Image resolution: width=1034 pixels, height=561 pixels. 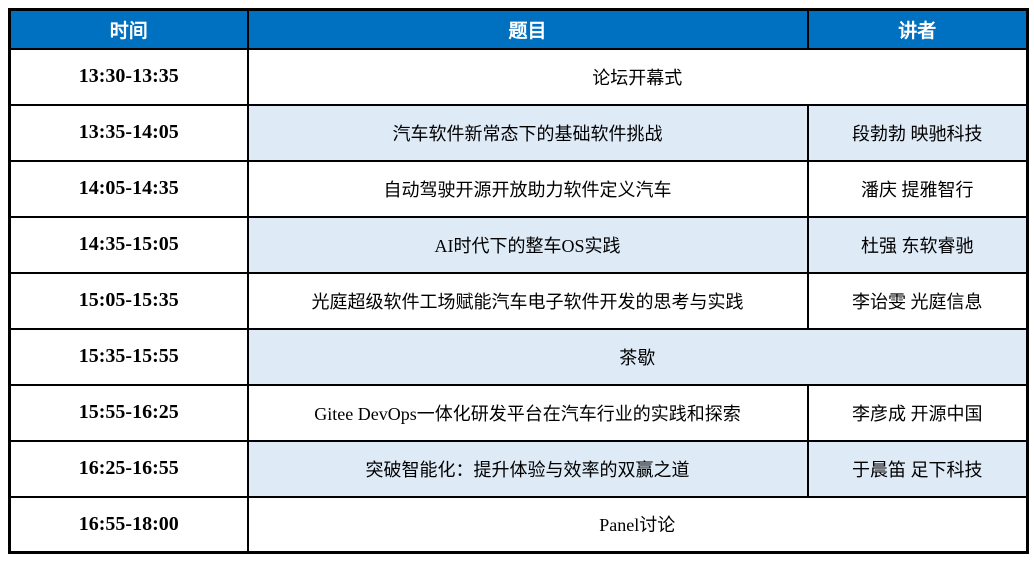 I want to click on time-cell: 13:35-14:05, so click(x=128, y=132).